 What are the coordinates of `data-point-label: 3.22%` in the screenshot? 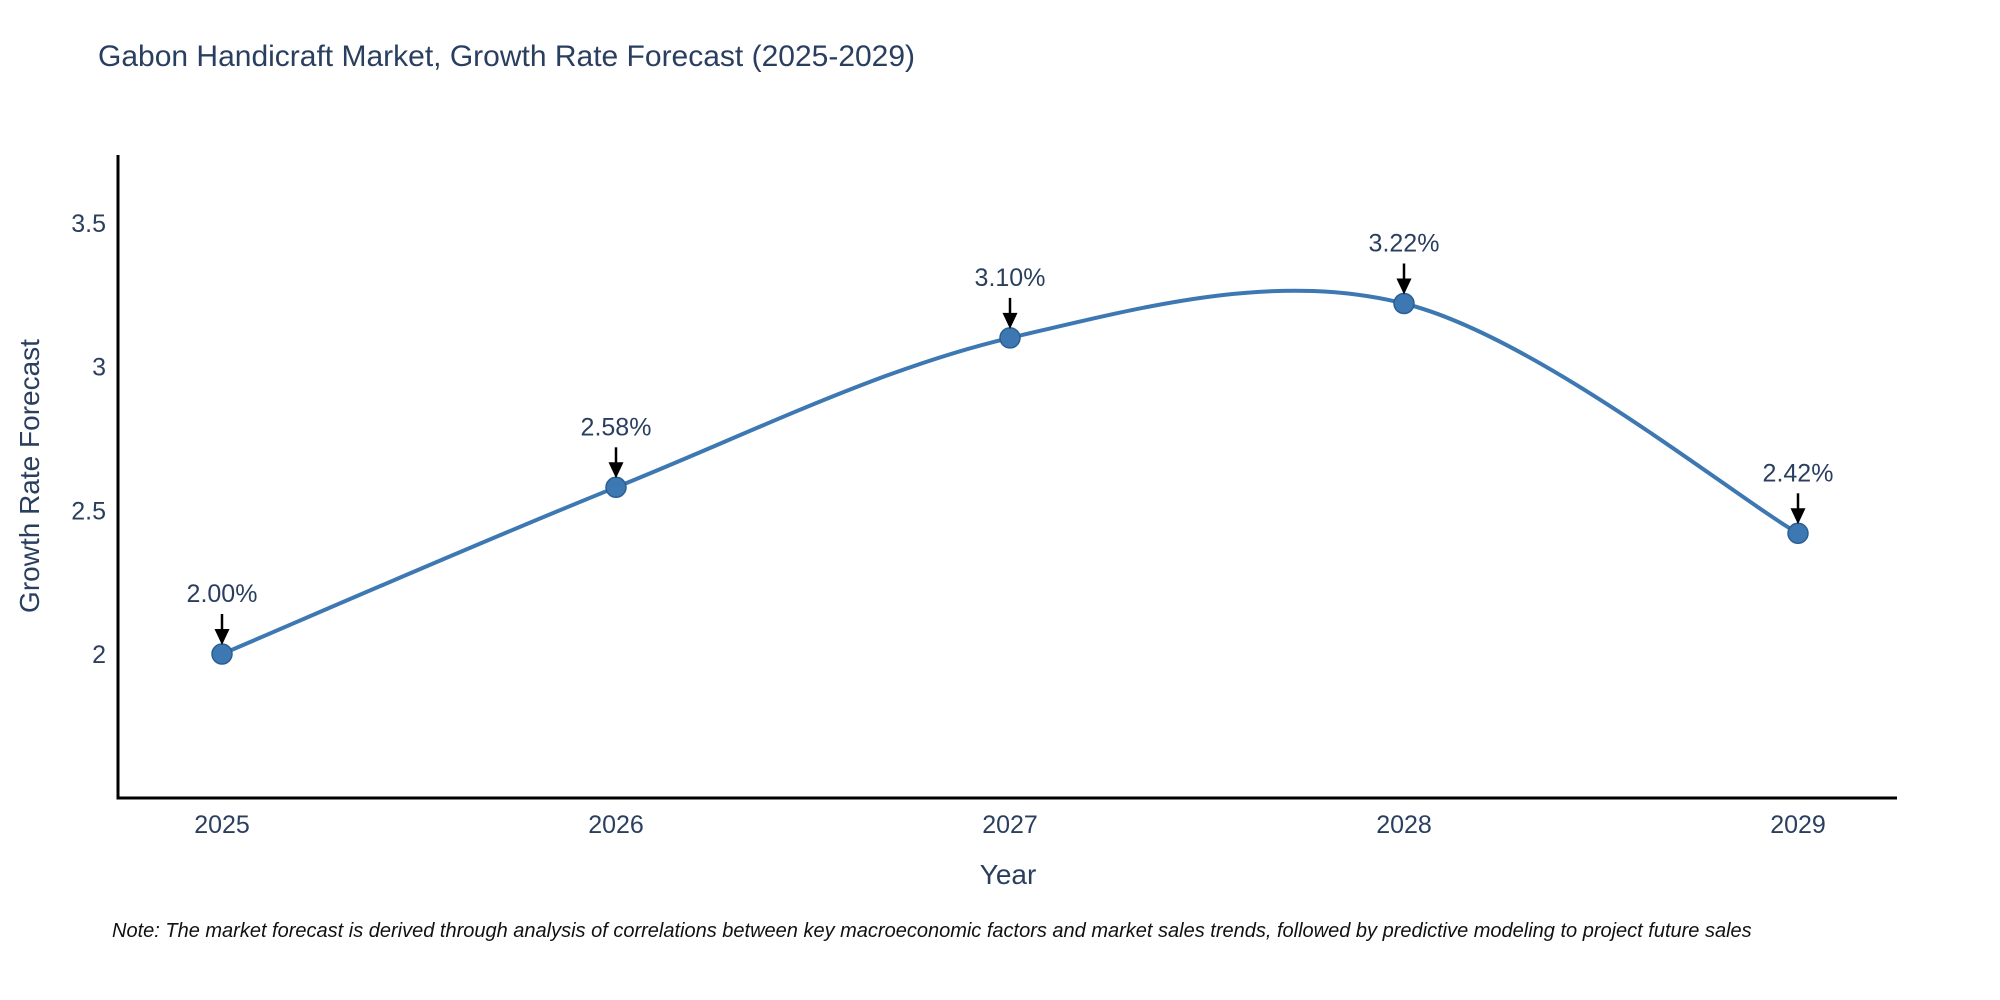 It's located at (1404, 244).